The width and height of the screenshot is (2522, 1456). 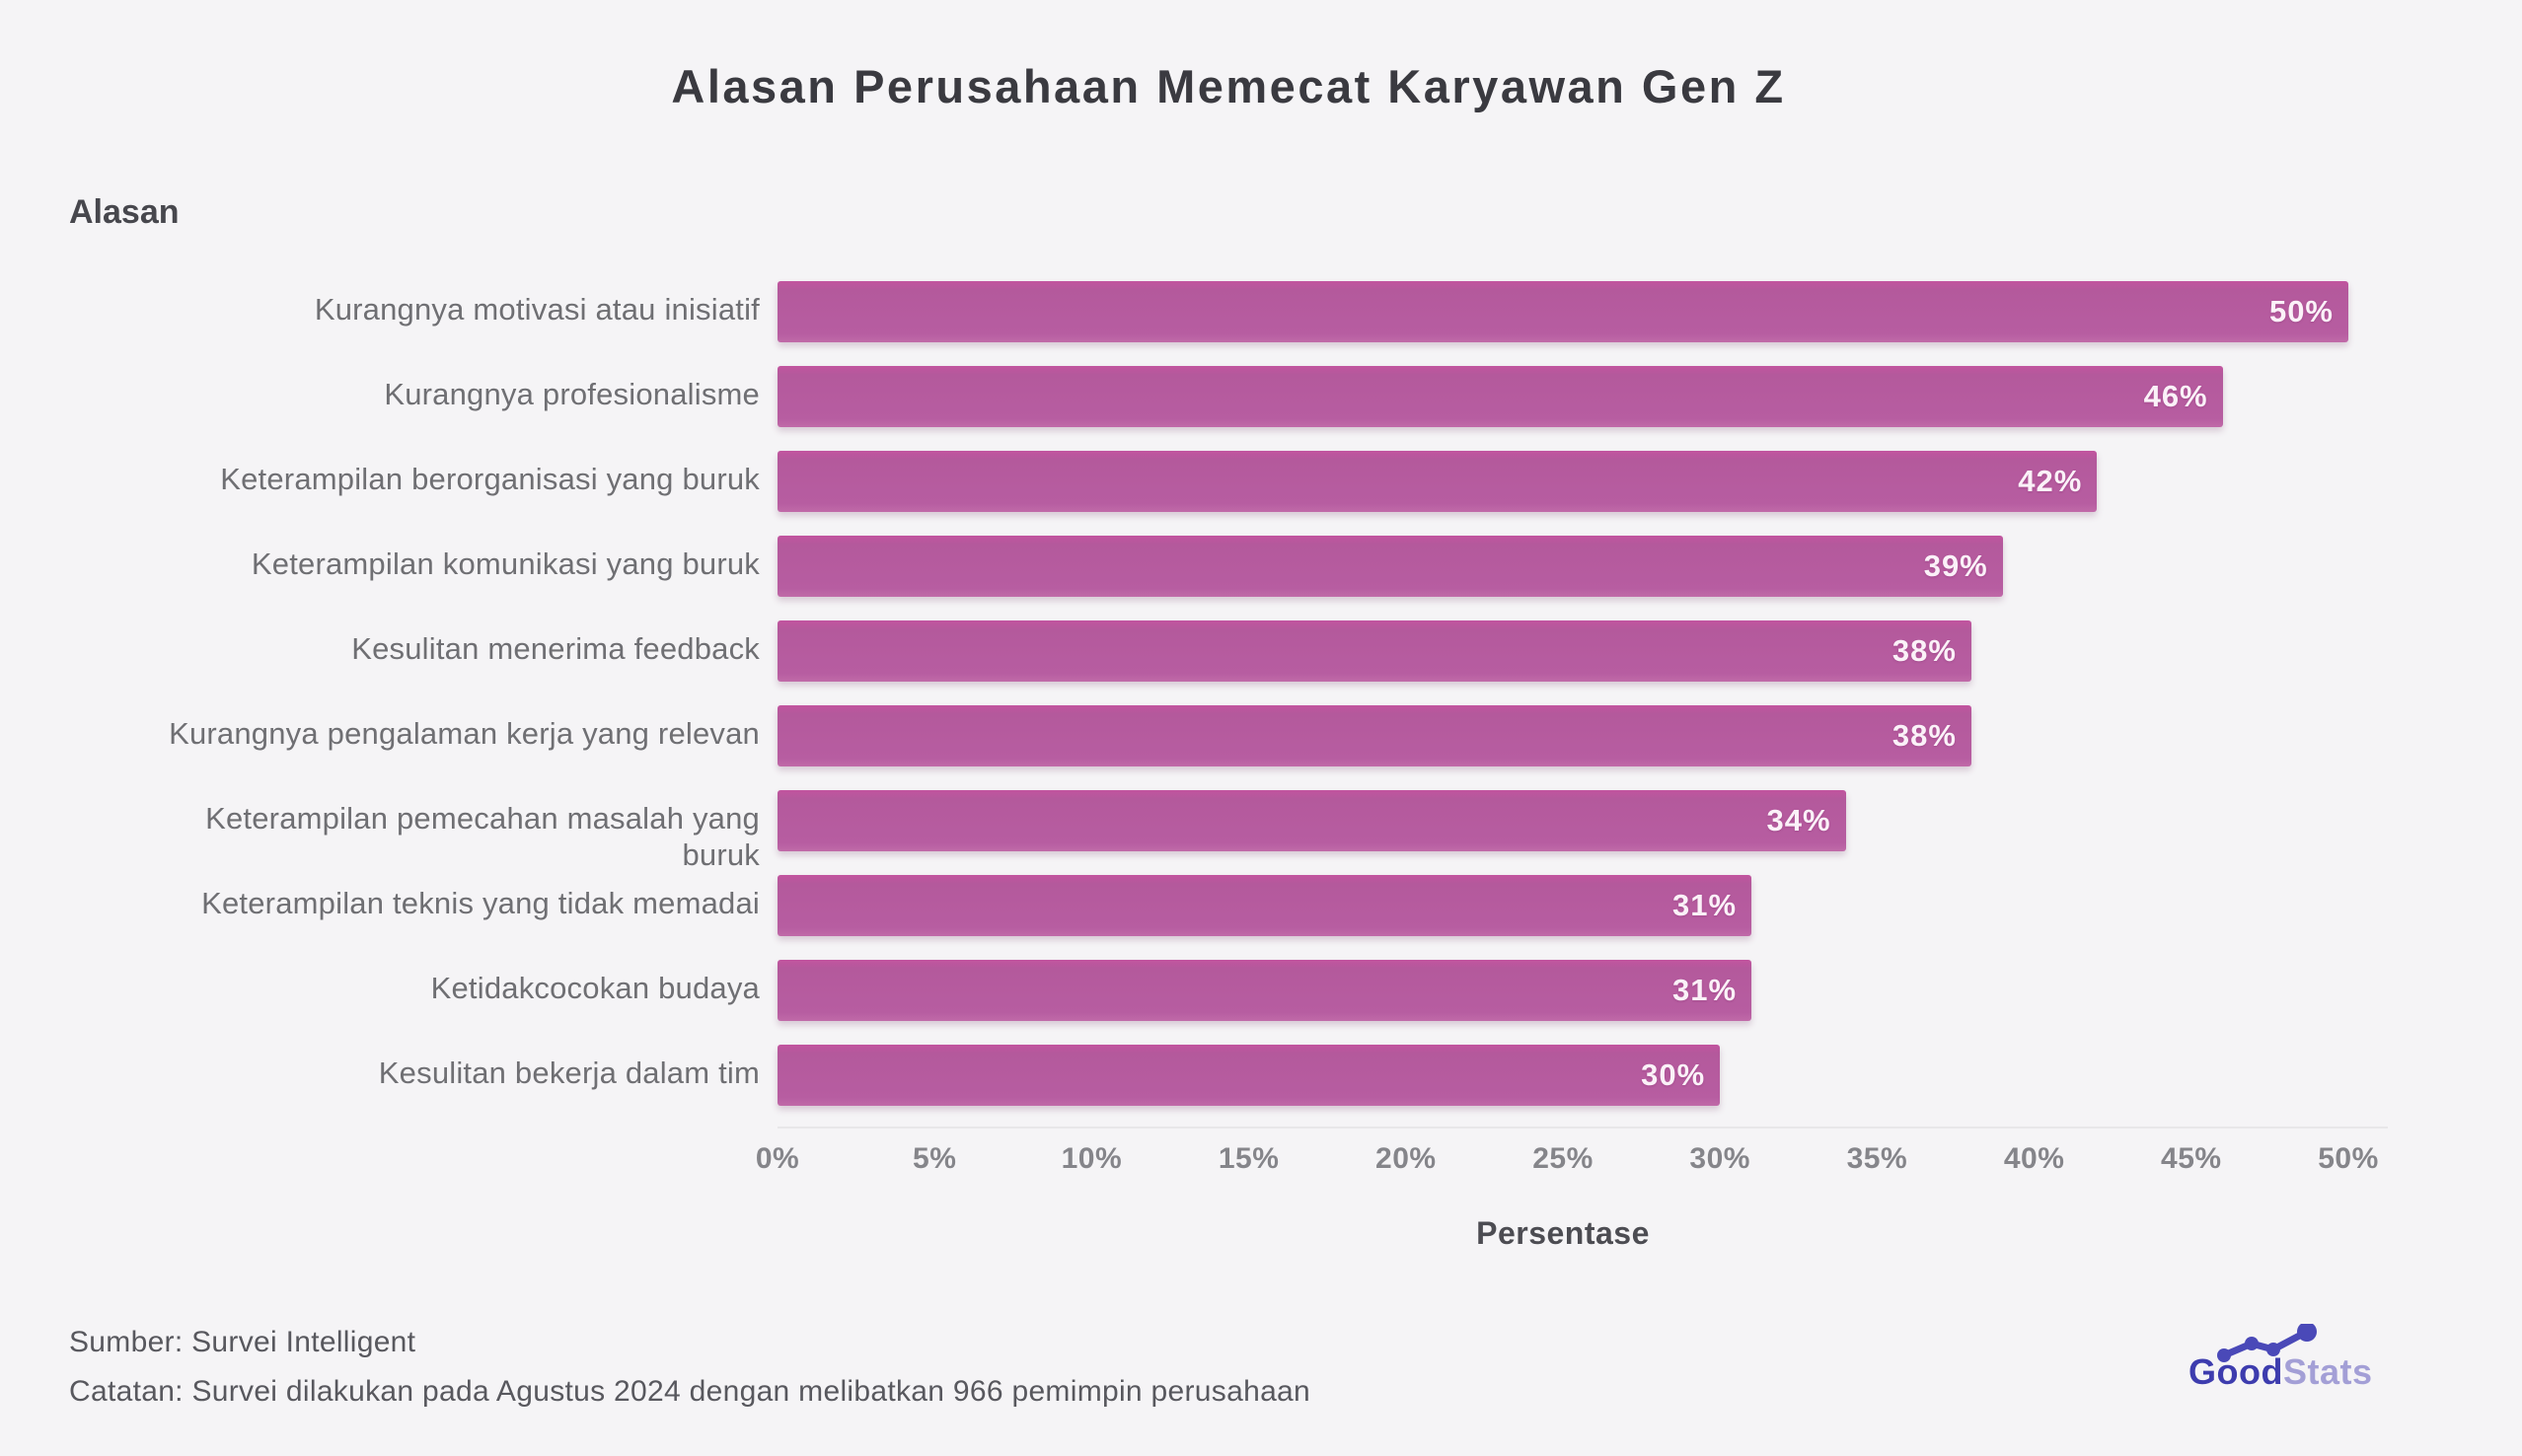 I want to click on bar-value-label: 34%, so click(x=1798, y=820).